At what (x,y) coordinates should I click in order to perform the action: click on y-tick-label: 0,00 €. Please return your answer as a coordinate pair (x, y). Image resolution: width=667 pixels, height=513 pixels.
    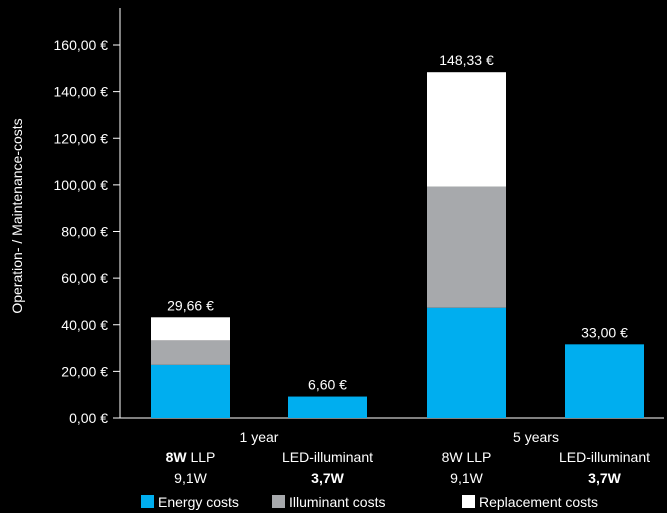
    Looking at the image, I should click on (88, 418).